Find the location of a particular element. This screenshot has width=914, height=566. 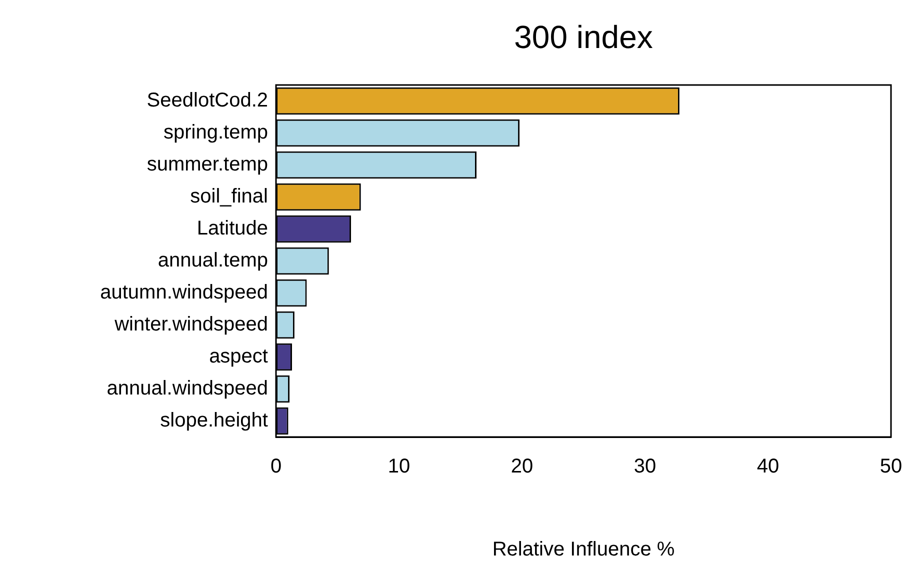

y-tick-label: winter.windspeed is located at coordinates (191, 325).